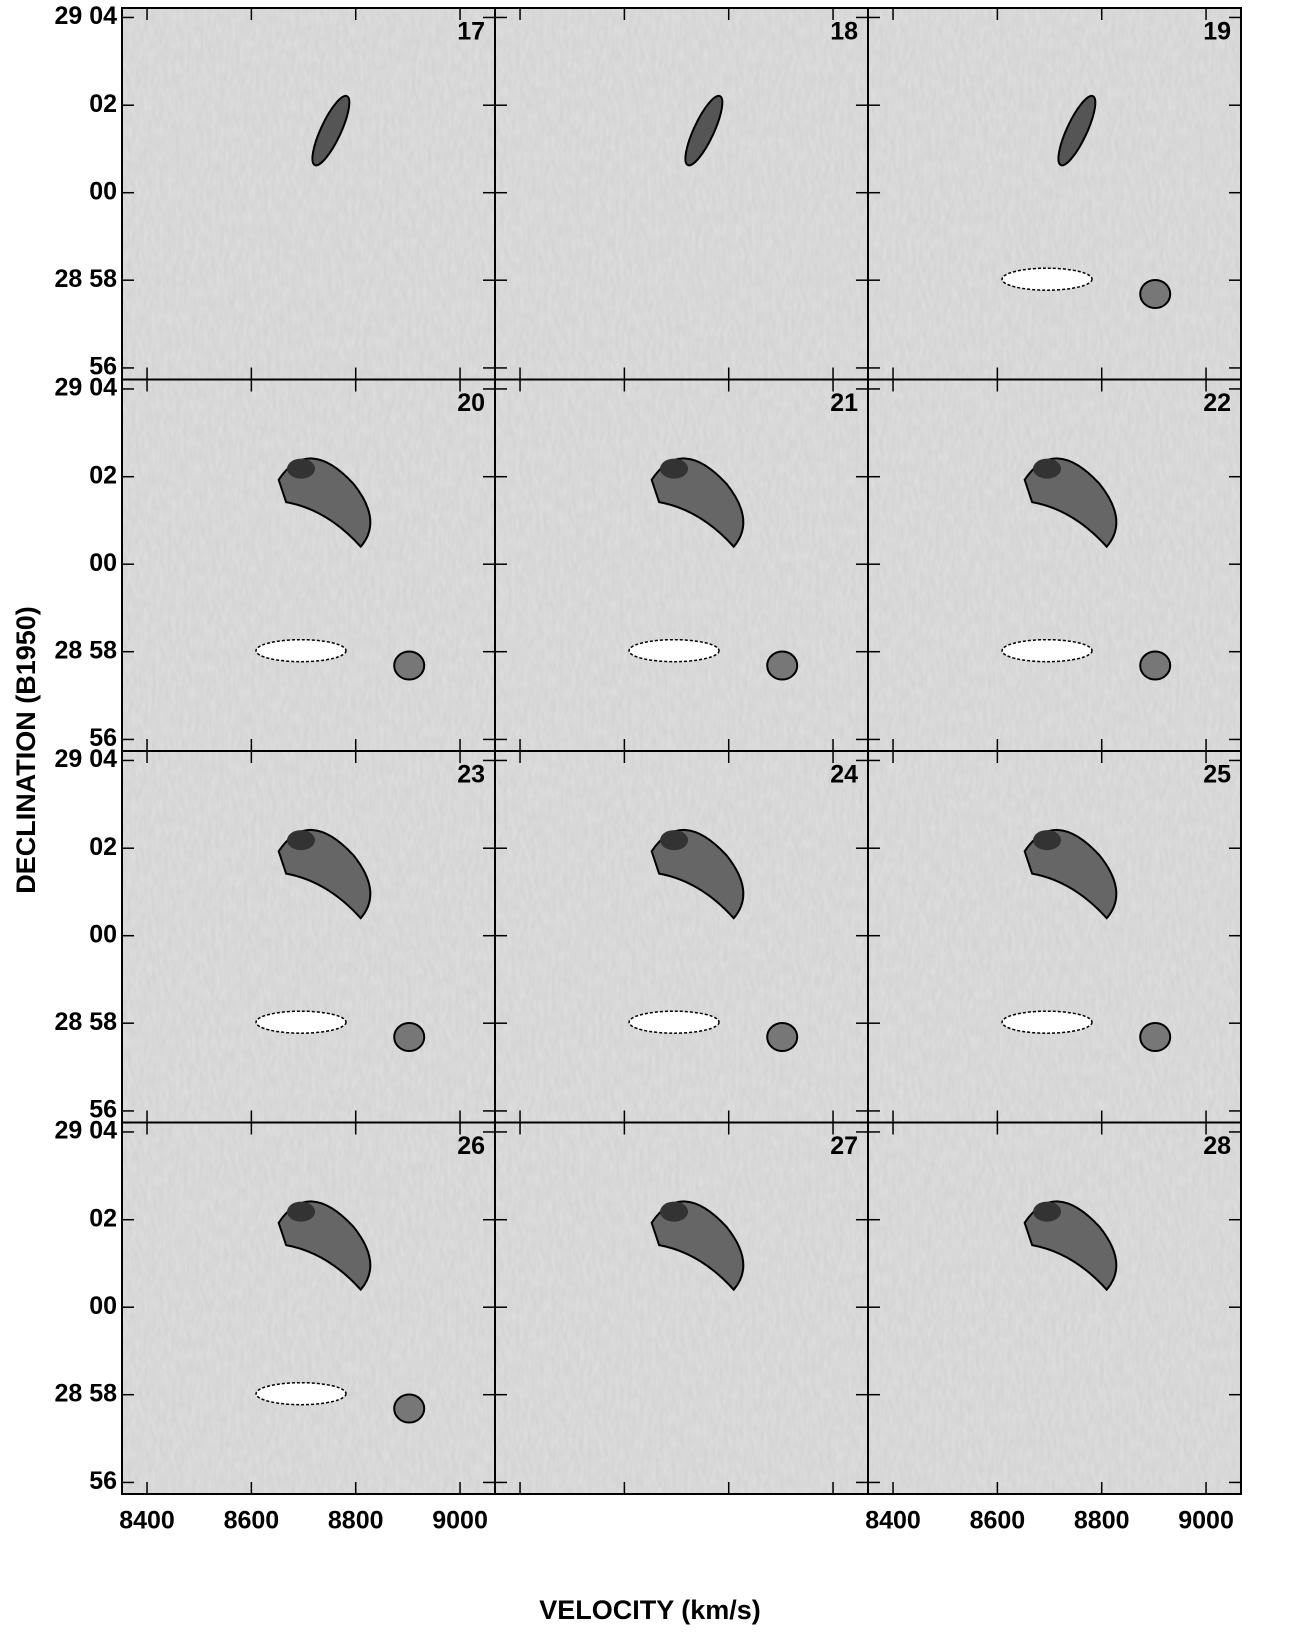 This screenshot has height=1636, width=1290. I want to click on panel: 17 29 04 02 00 28 58 56, so click(275, 191).